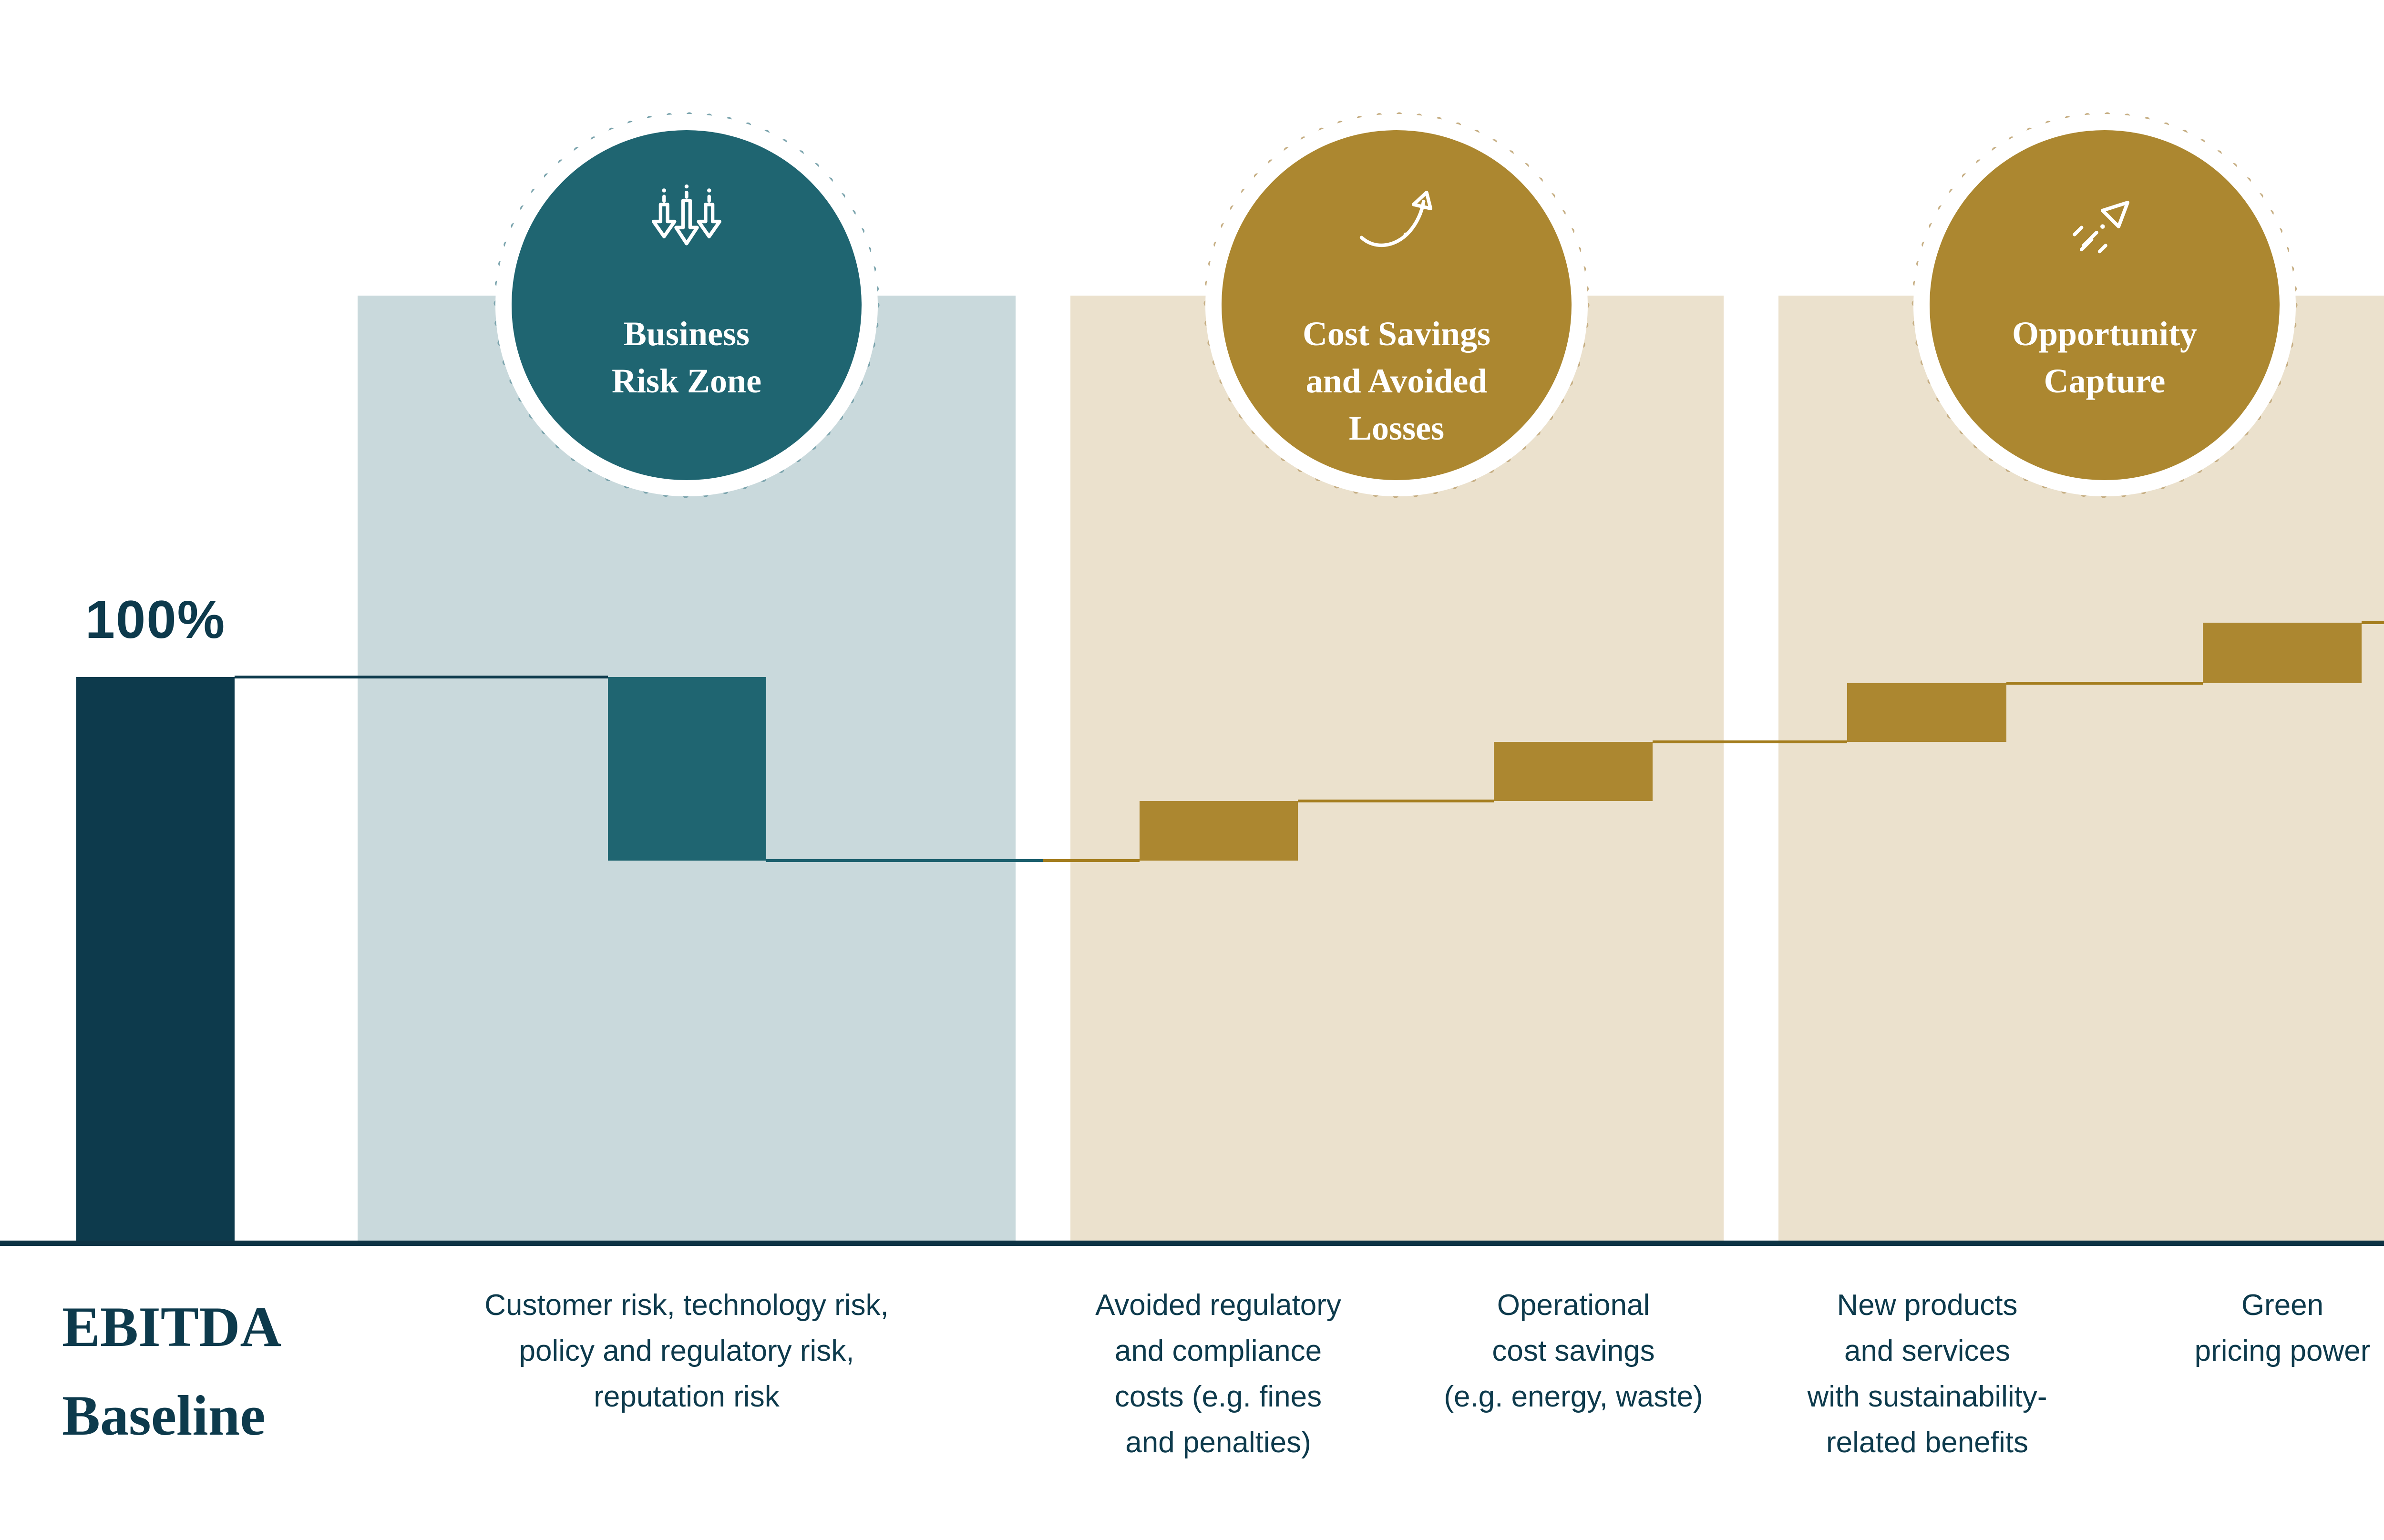 This screenshot has width=2384, height=1540. Describe the element at coordinates (2282, 1328) in the screenshot. I see `axis-label-green-pricing: Green pricing power` at that location.